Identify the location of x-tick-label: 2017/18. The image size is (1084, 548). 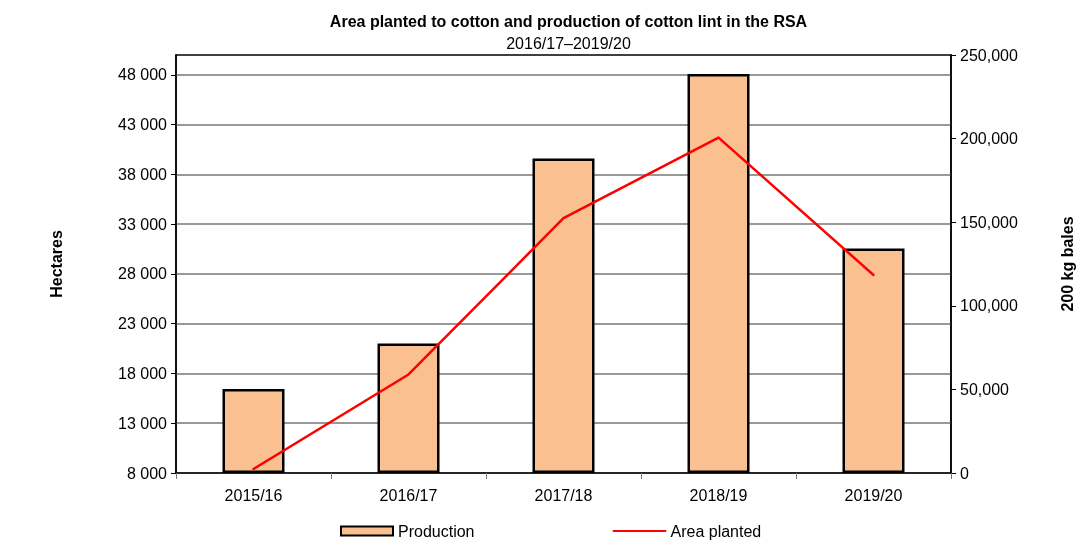
(563, 495).